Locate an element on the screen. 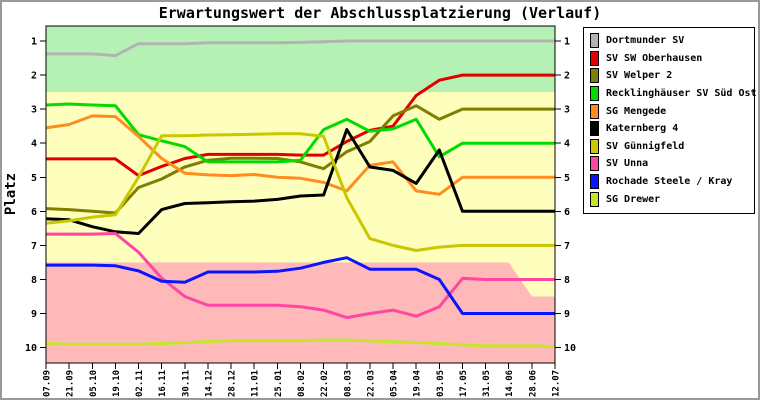 This screenshot has width=760, height=400. x-tick-label: 25.01 is located at coordinates (279, 383).